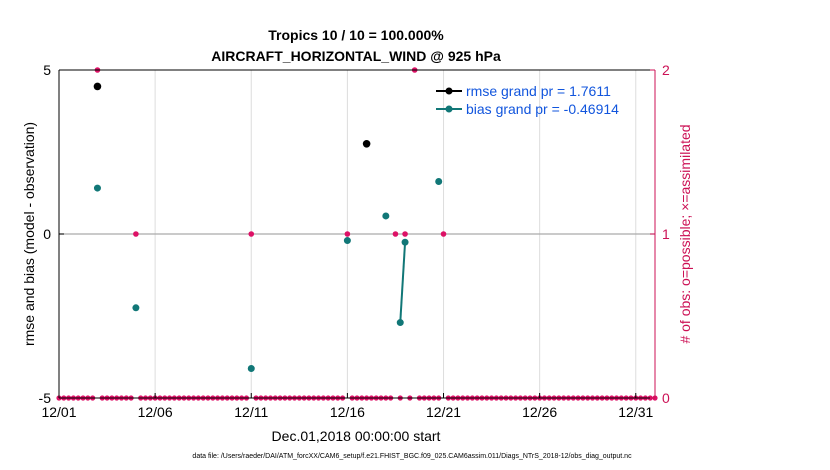 The height and width of the screenshot is (470, 830). Describe the element at coordinates (47, 234) in the screenshot. I see `y-left-tick-label-1: 0` at that location.